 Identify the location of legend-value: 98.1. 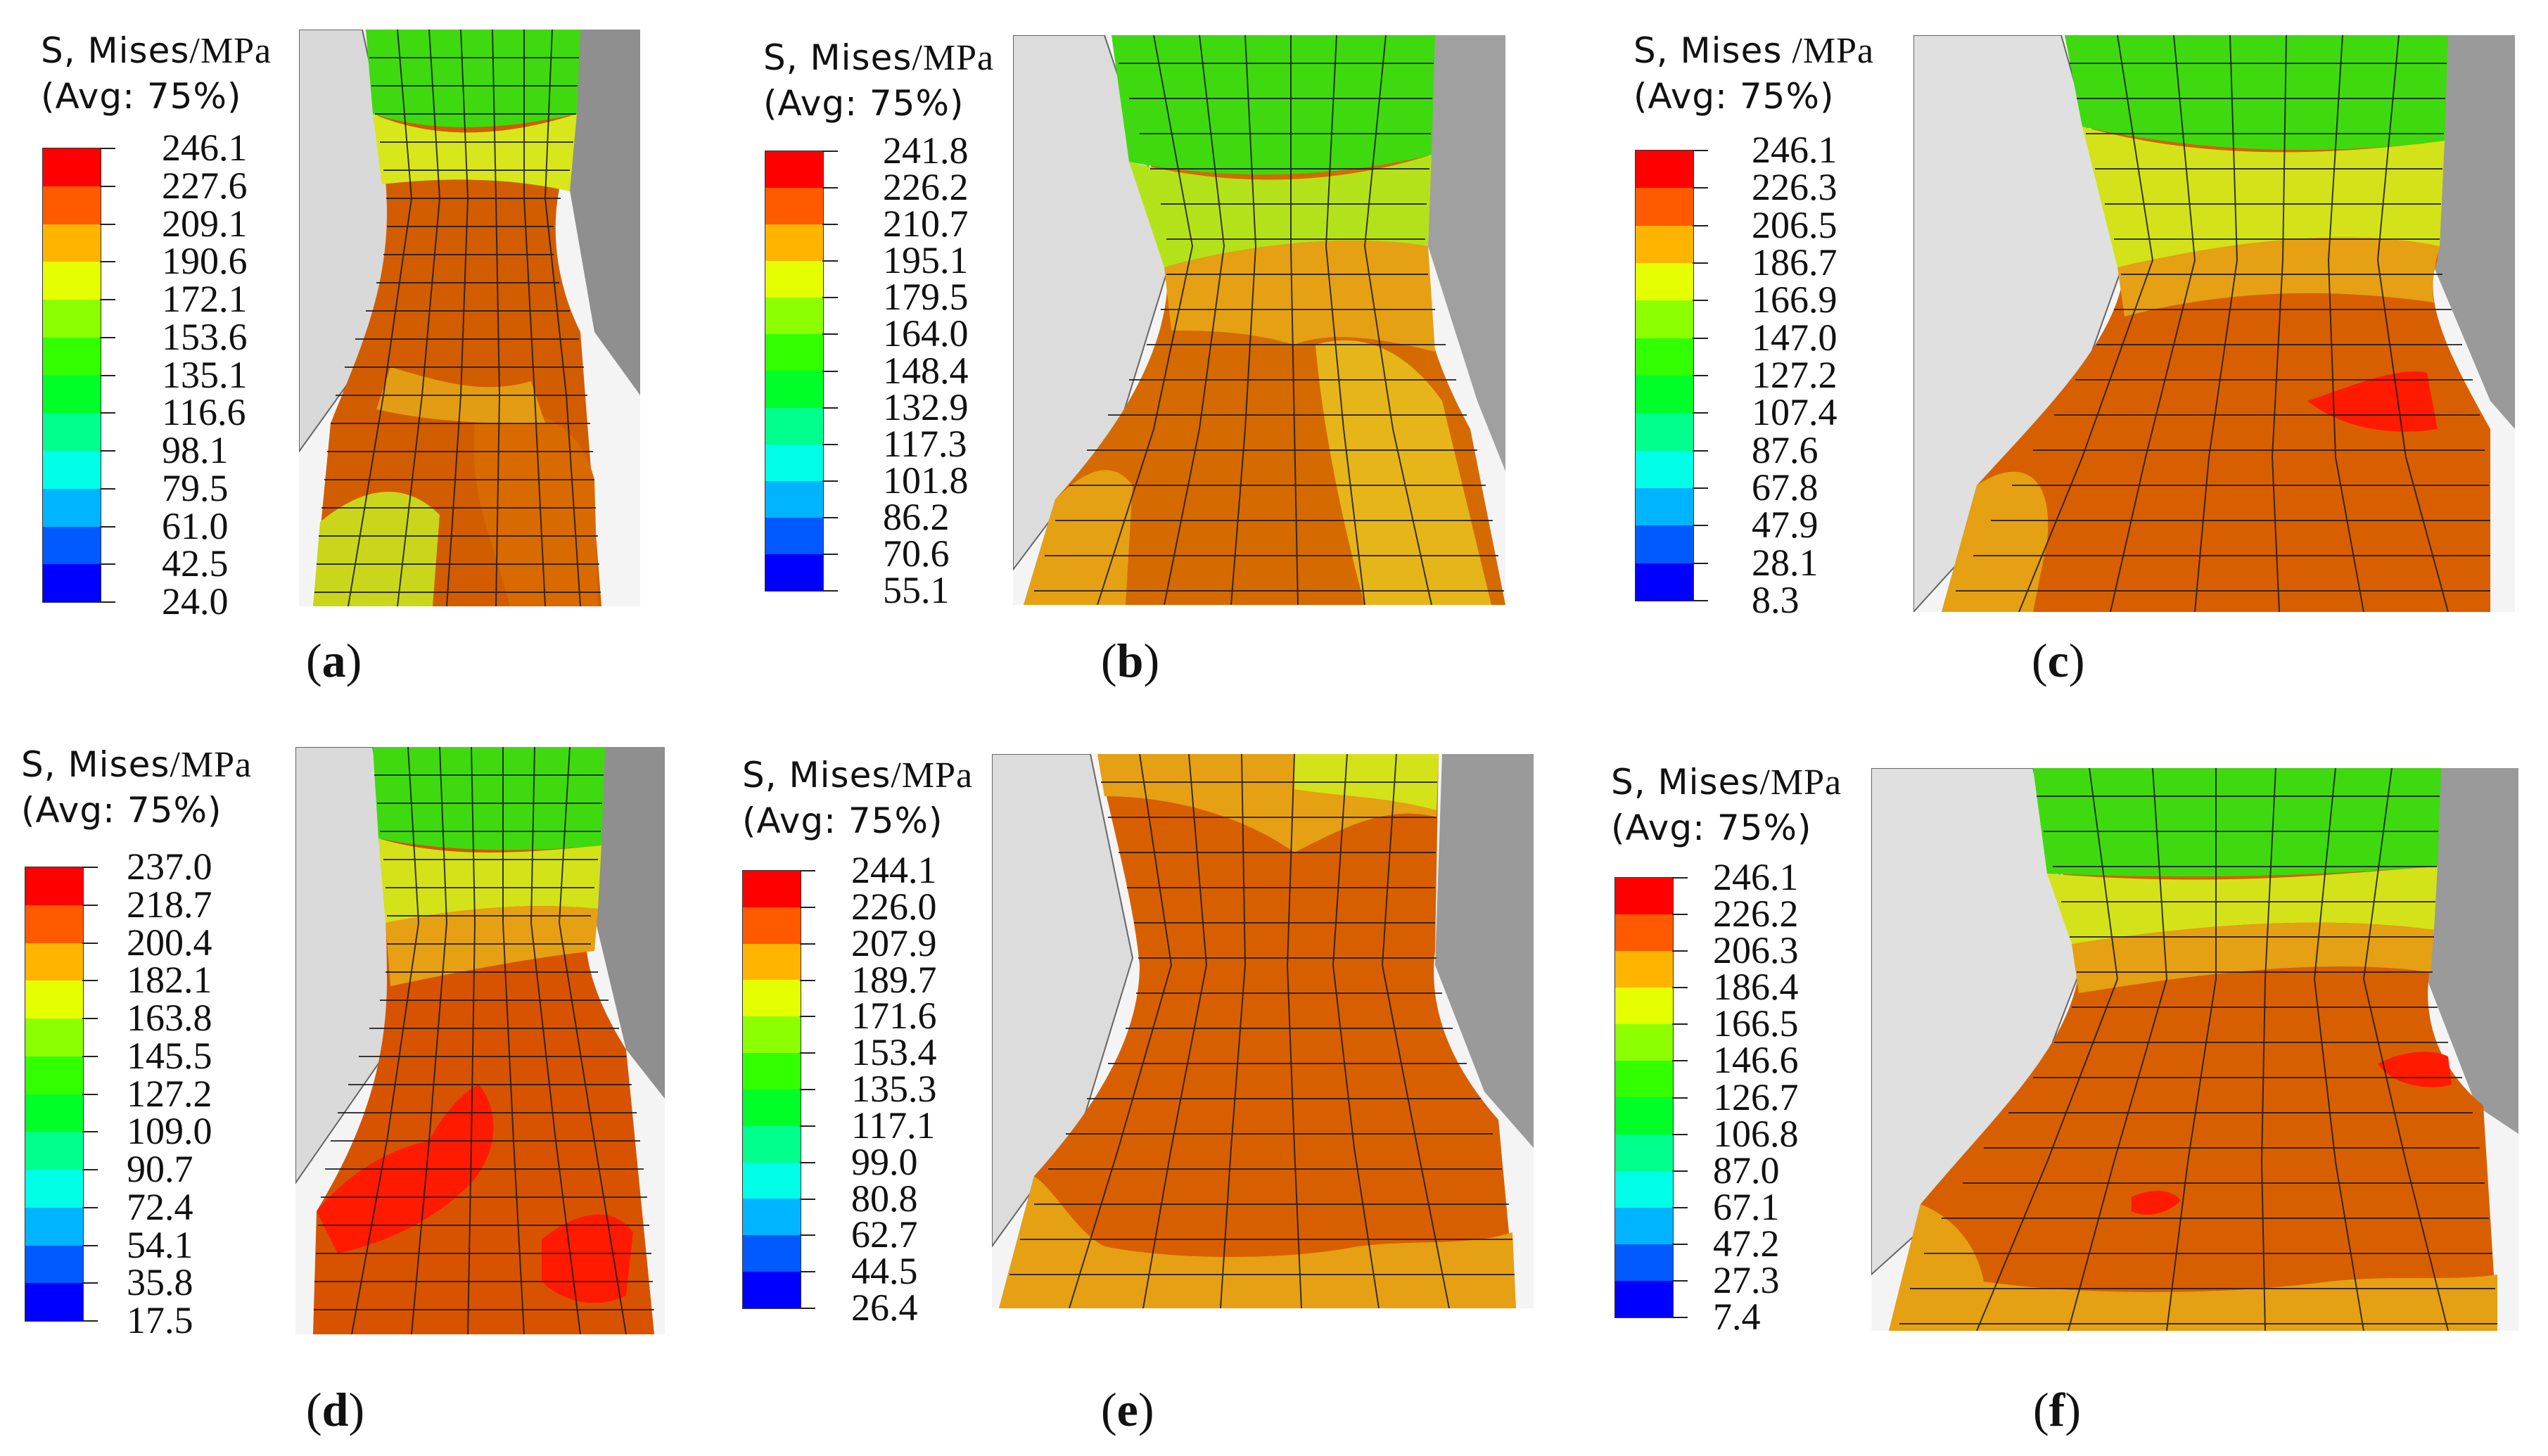
(195, 450).